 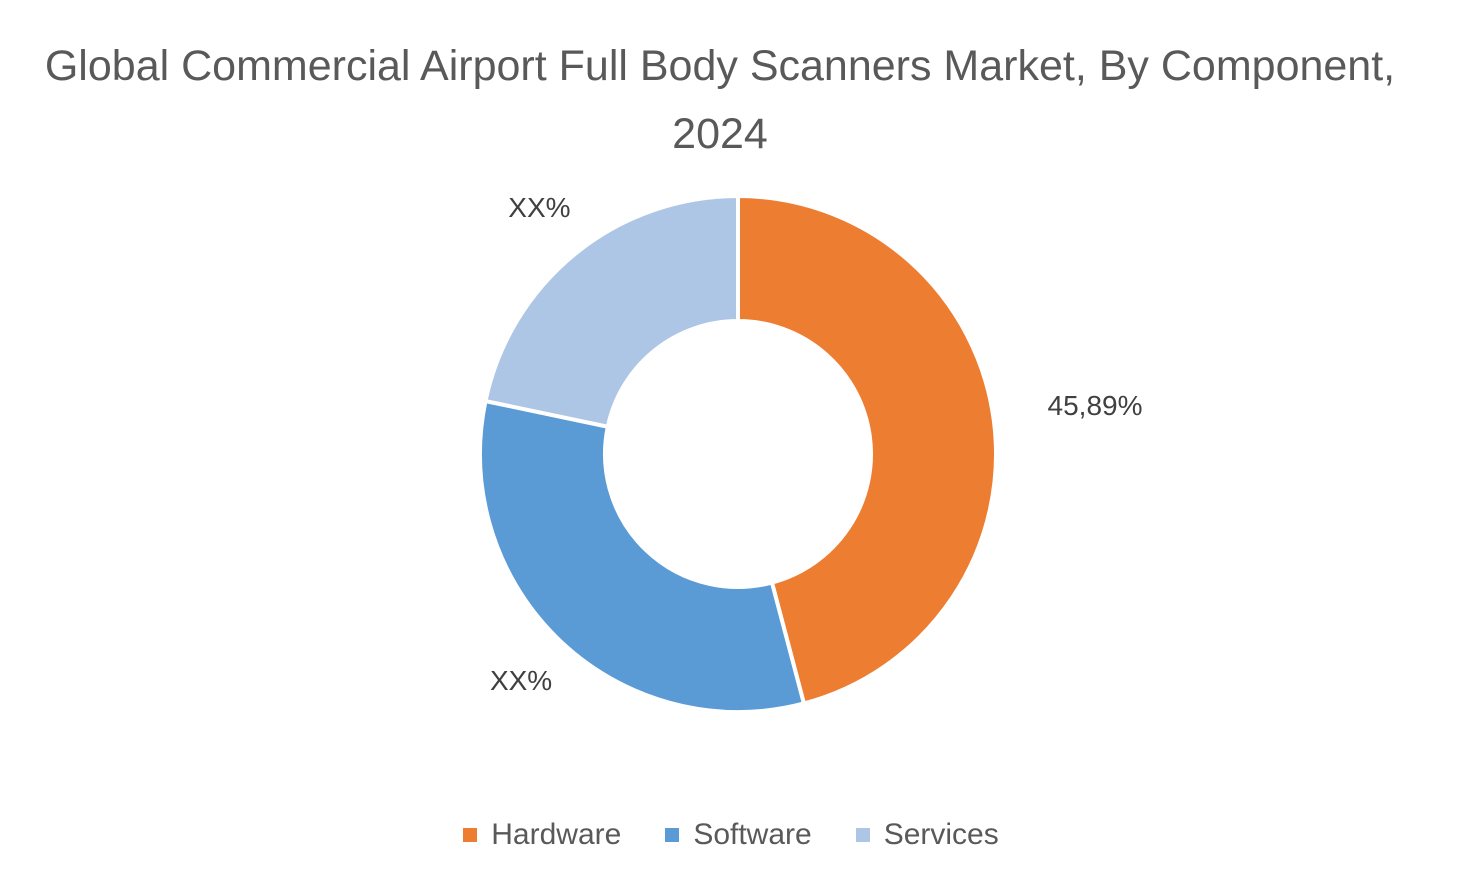 I want to click on legend-item: Services, so click(x=927, y=835).